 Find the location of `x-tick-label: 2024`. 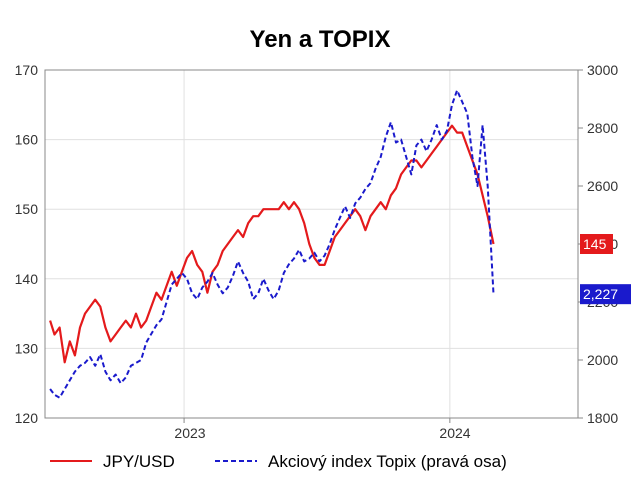

x-tick-label: 2024 is located at coordinates (454, 433).